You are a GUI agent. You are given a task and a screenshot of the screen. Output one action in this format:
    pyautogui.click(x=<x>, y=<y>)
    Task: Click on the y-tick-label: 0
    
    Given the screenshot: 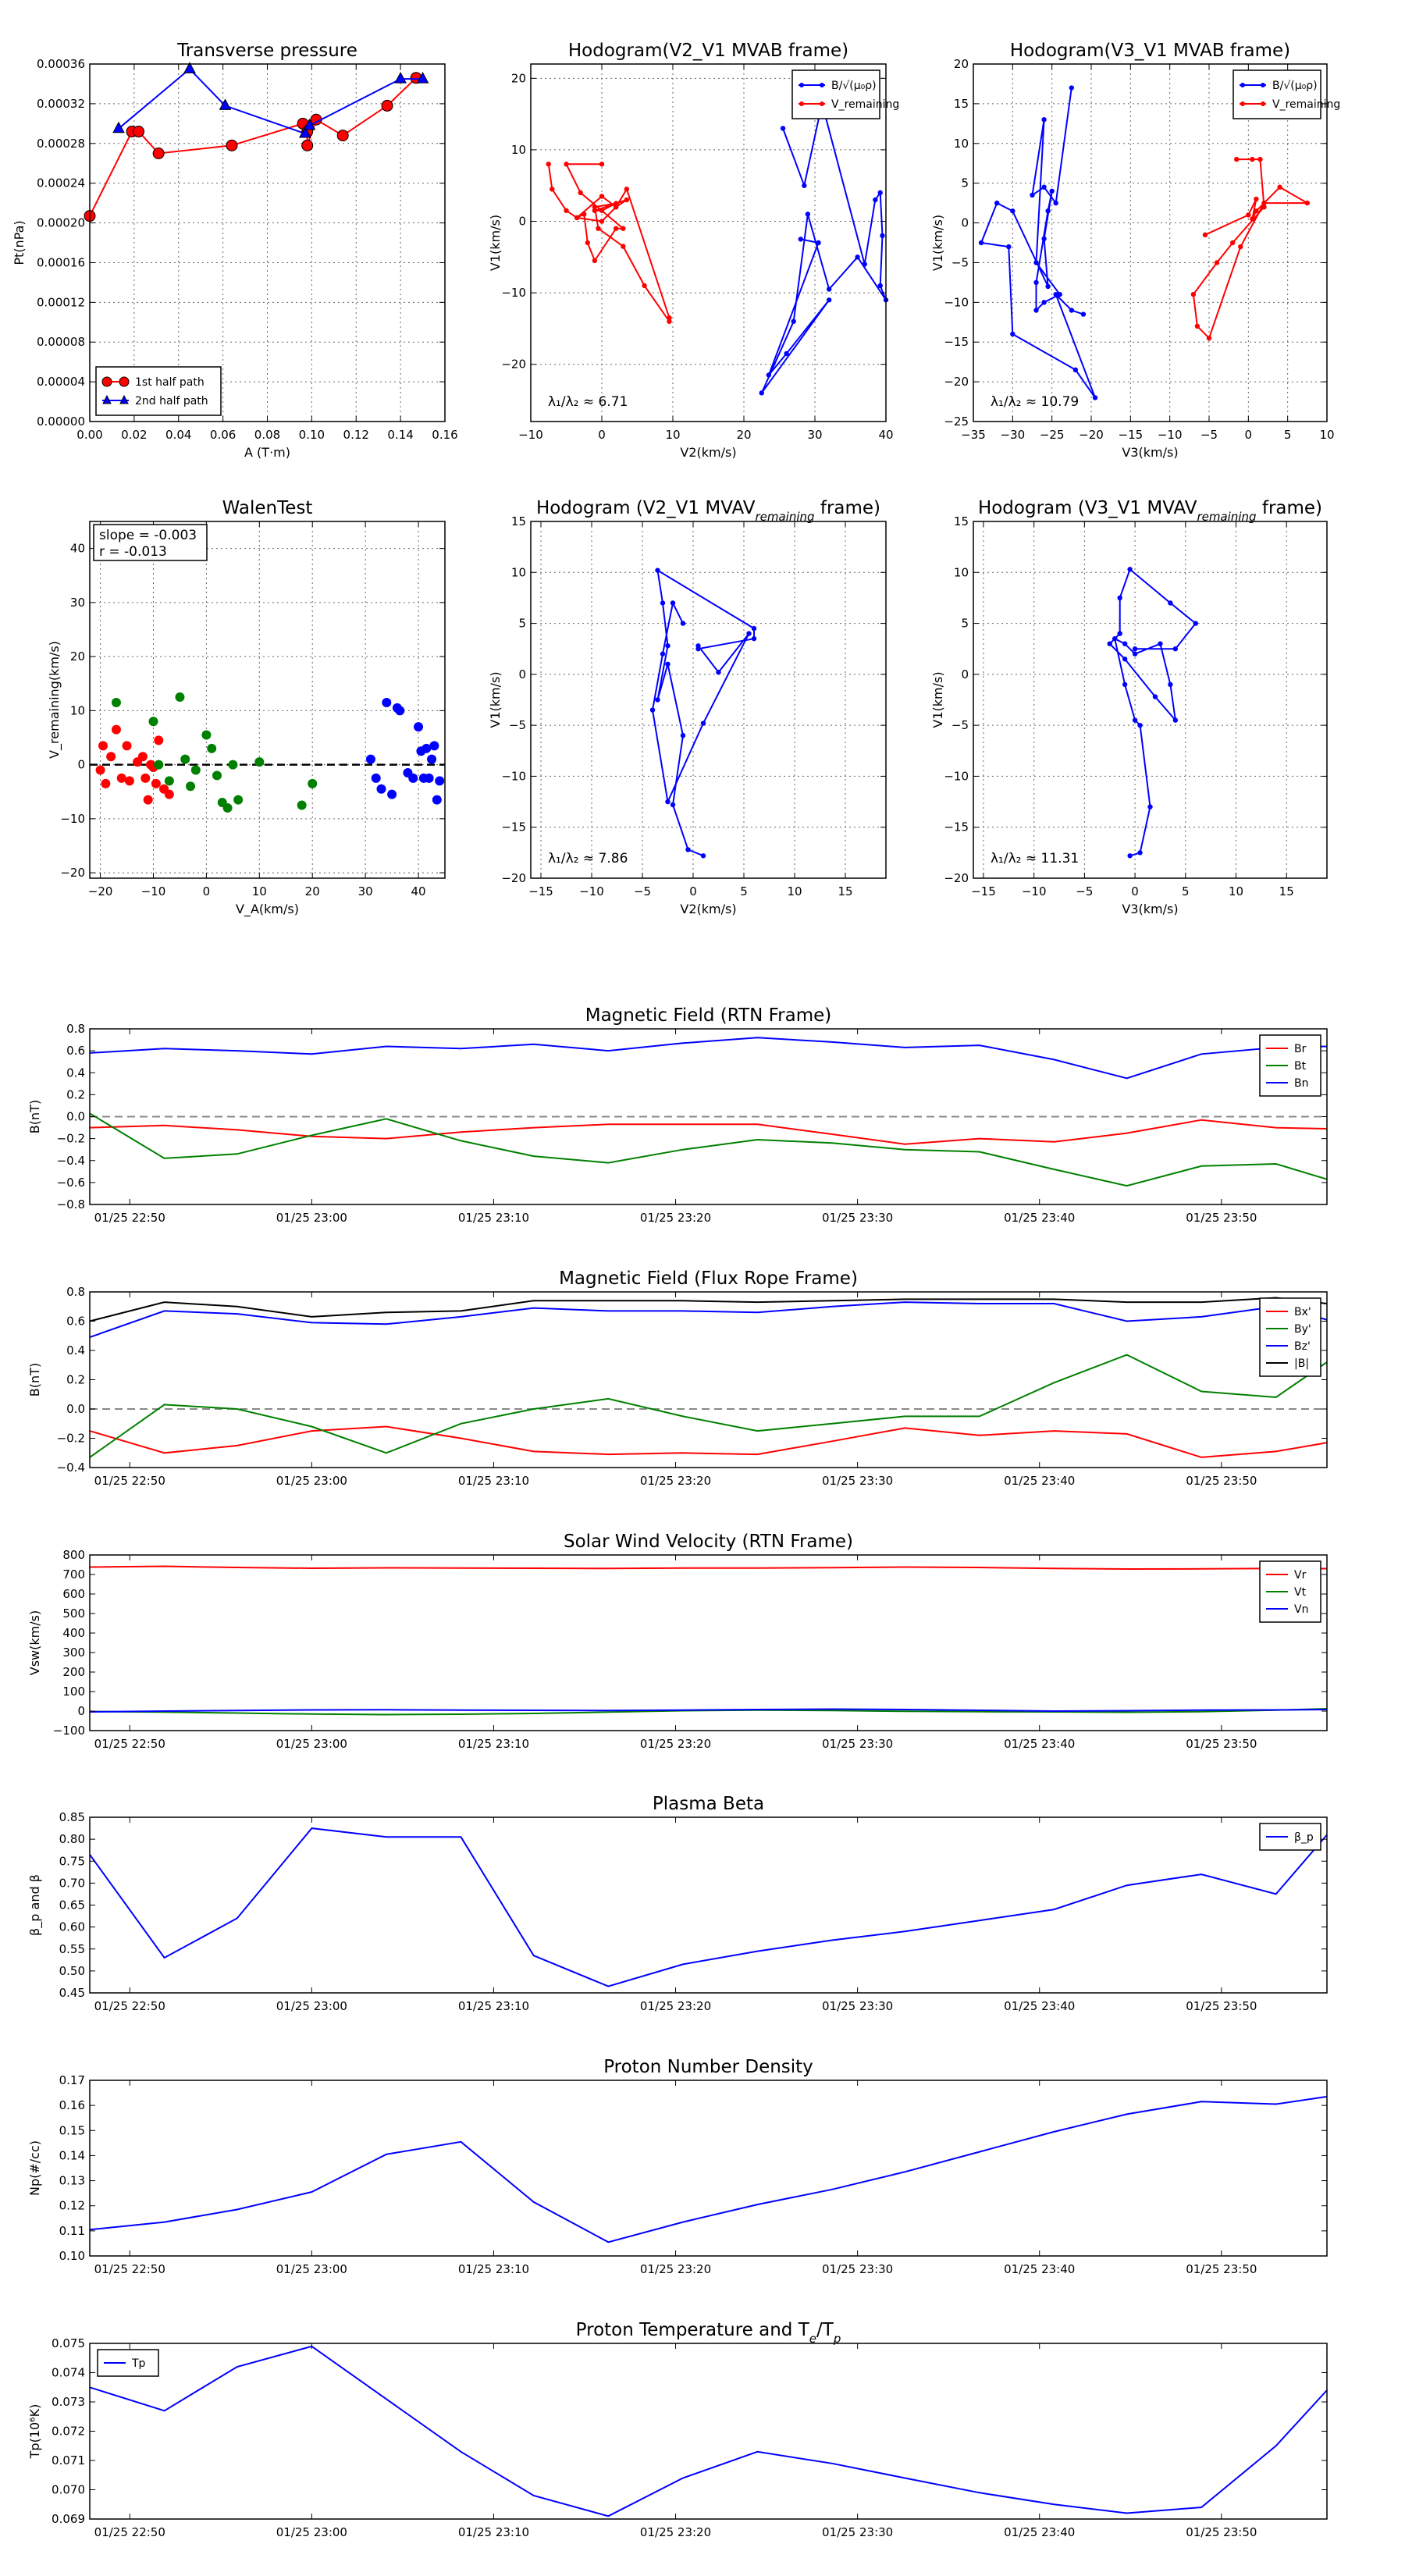 What is the action you would take?
    pyautogui.click(x=965, y=674)
    